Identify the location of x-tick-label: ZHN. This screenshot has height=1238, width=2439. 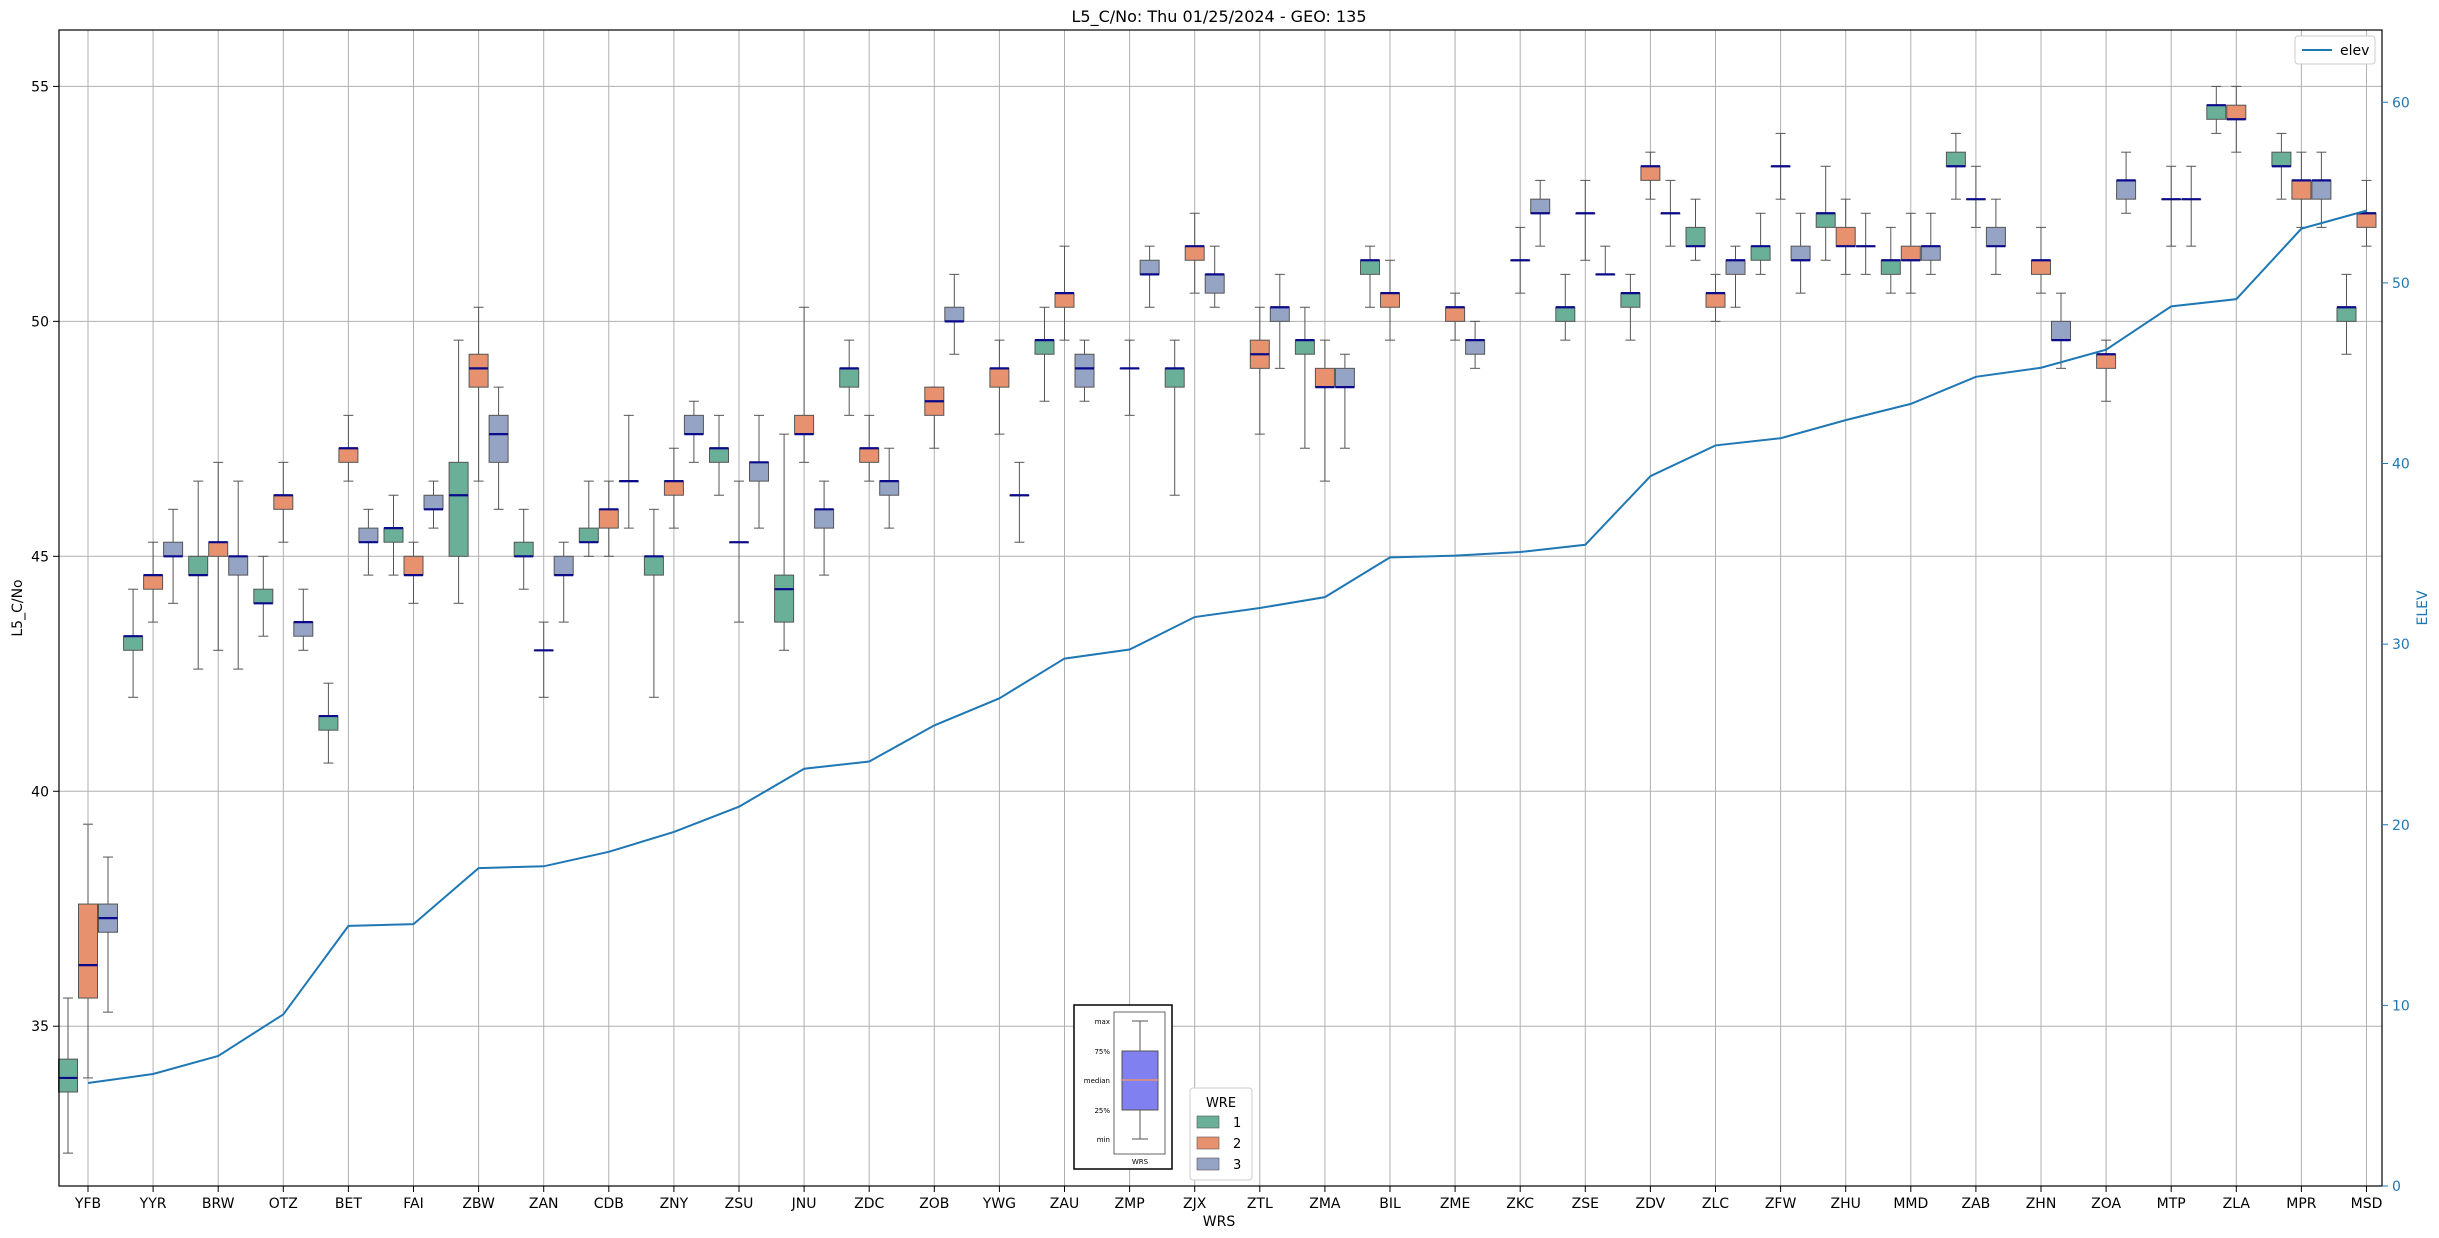
(2041, 1204).